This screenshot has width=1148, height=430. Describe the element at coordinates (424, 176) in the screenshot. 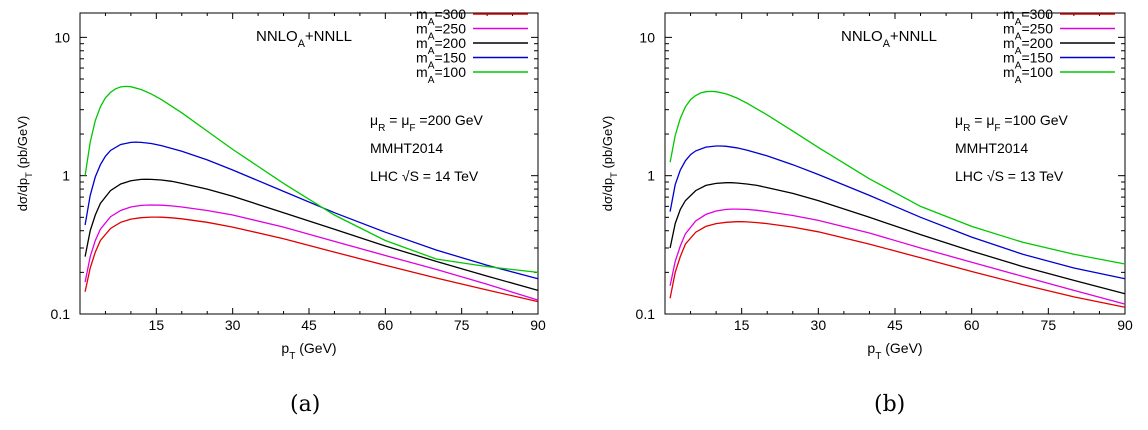

I see `annotation-text: LHC √S = 14 TeV` at that location.